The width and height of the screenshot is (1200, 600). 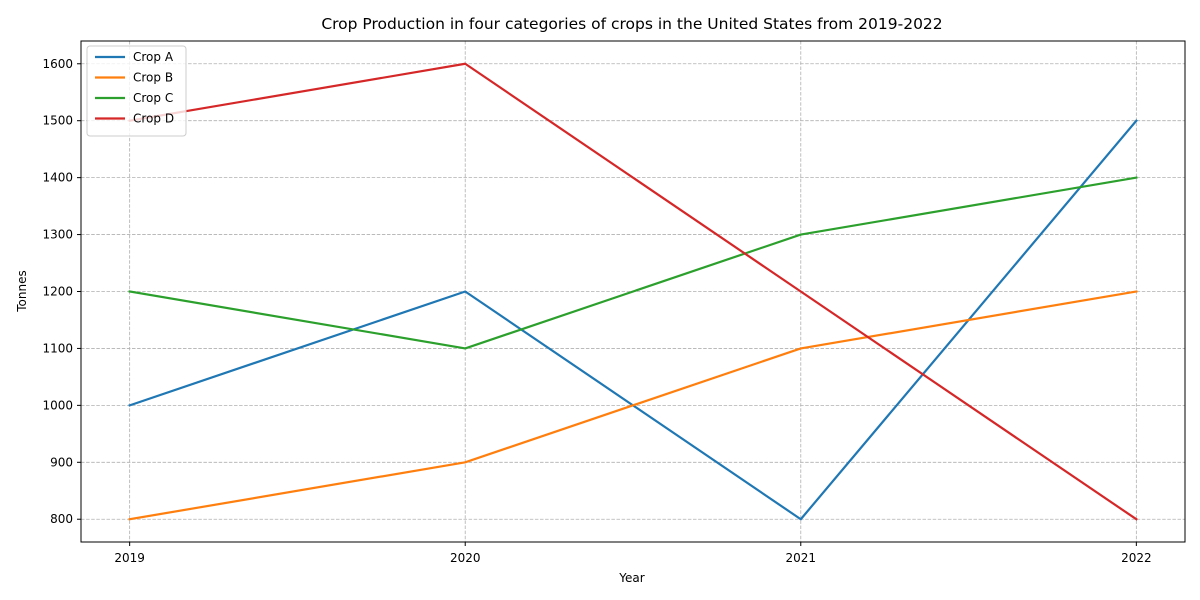 I want to click on y-tick-label: 1200, so click(x=57, y=292).